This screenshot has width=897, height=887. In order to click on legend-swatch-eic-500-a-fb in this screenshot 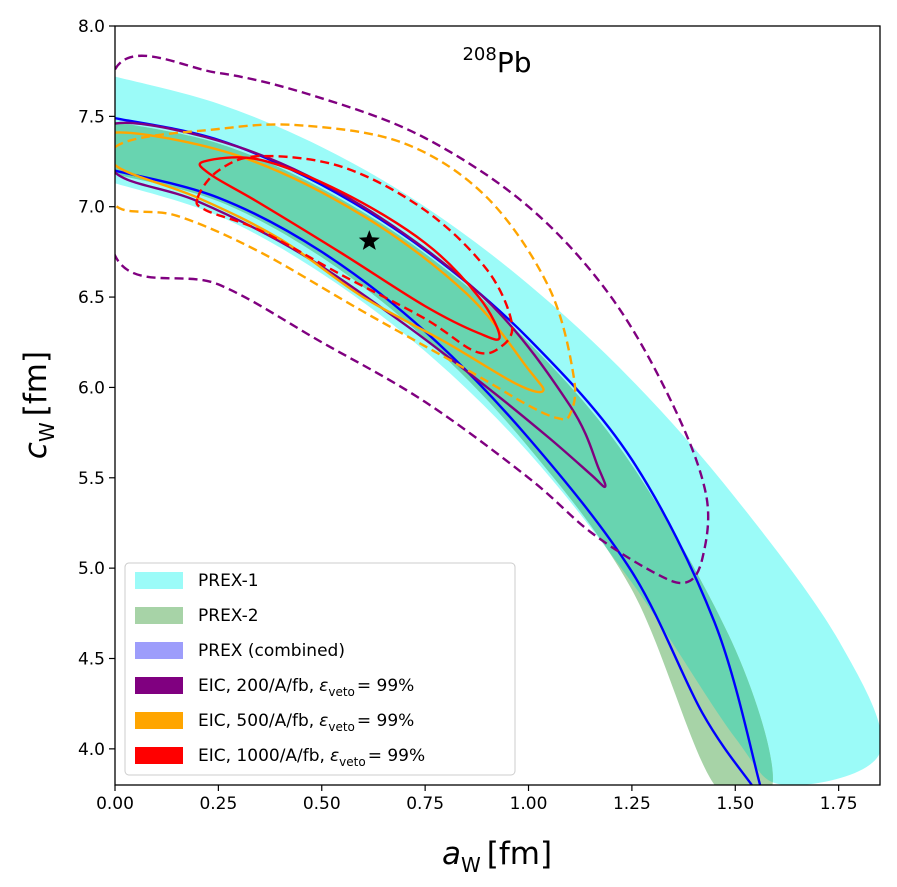, I will do `click(159, 720)`.